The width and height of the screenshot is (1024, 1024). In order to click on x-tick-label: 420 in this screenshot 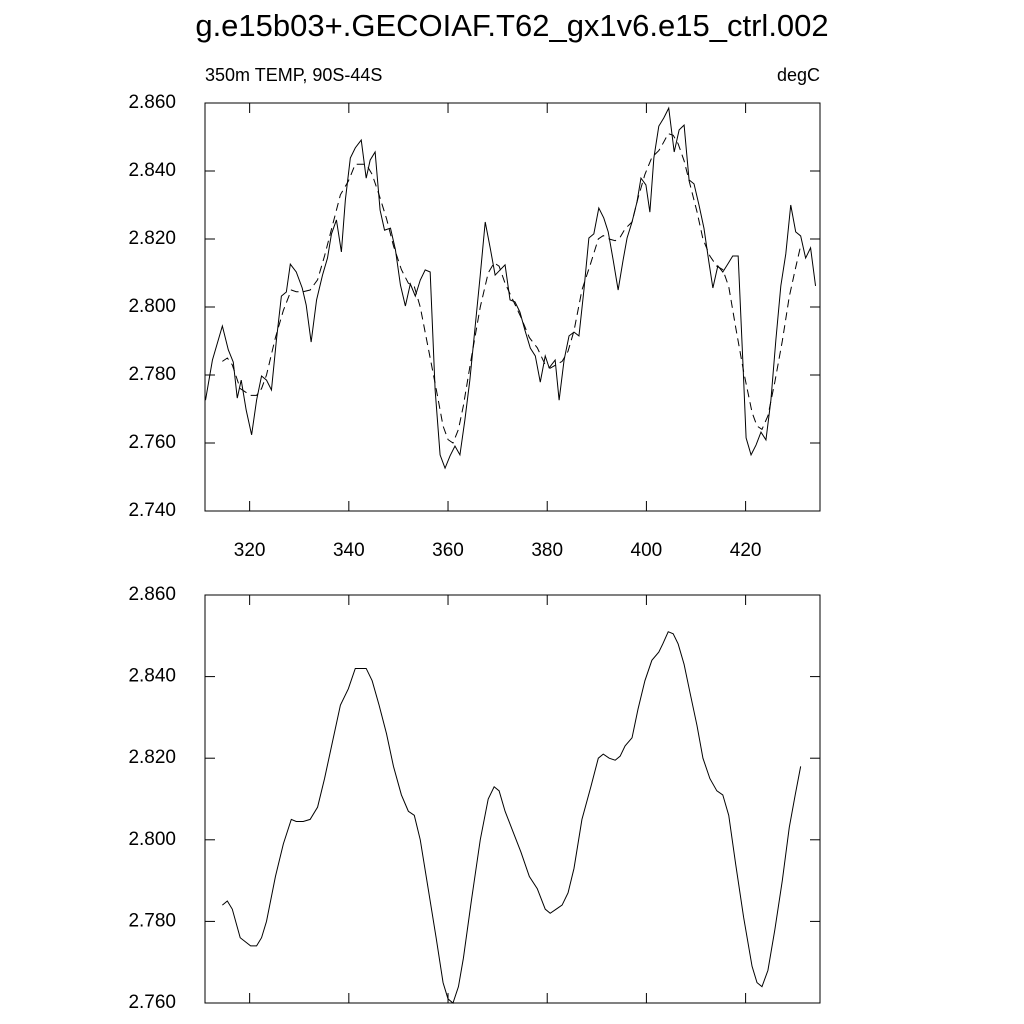, I will do `click(746, 550)`.